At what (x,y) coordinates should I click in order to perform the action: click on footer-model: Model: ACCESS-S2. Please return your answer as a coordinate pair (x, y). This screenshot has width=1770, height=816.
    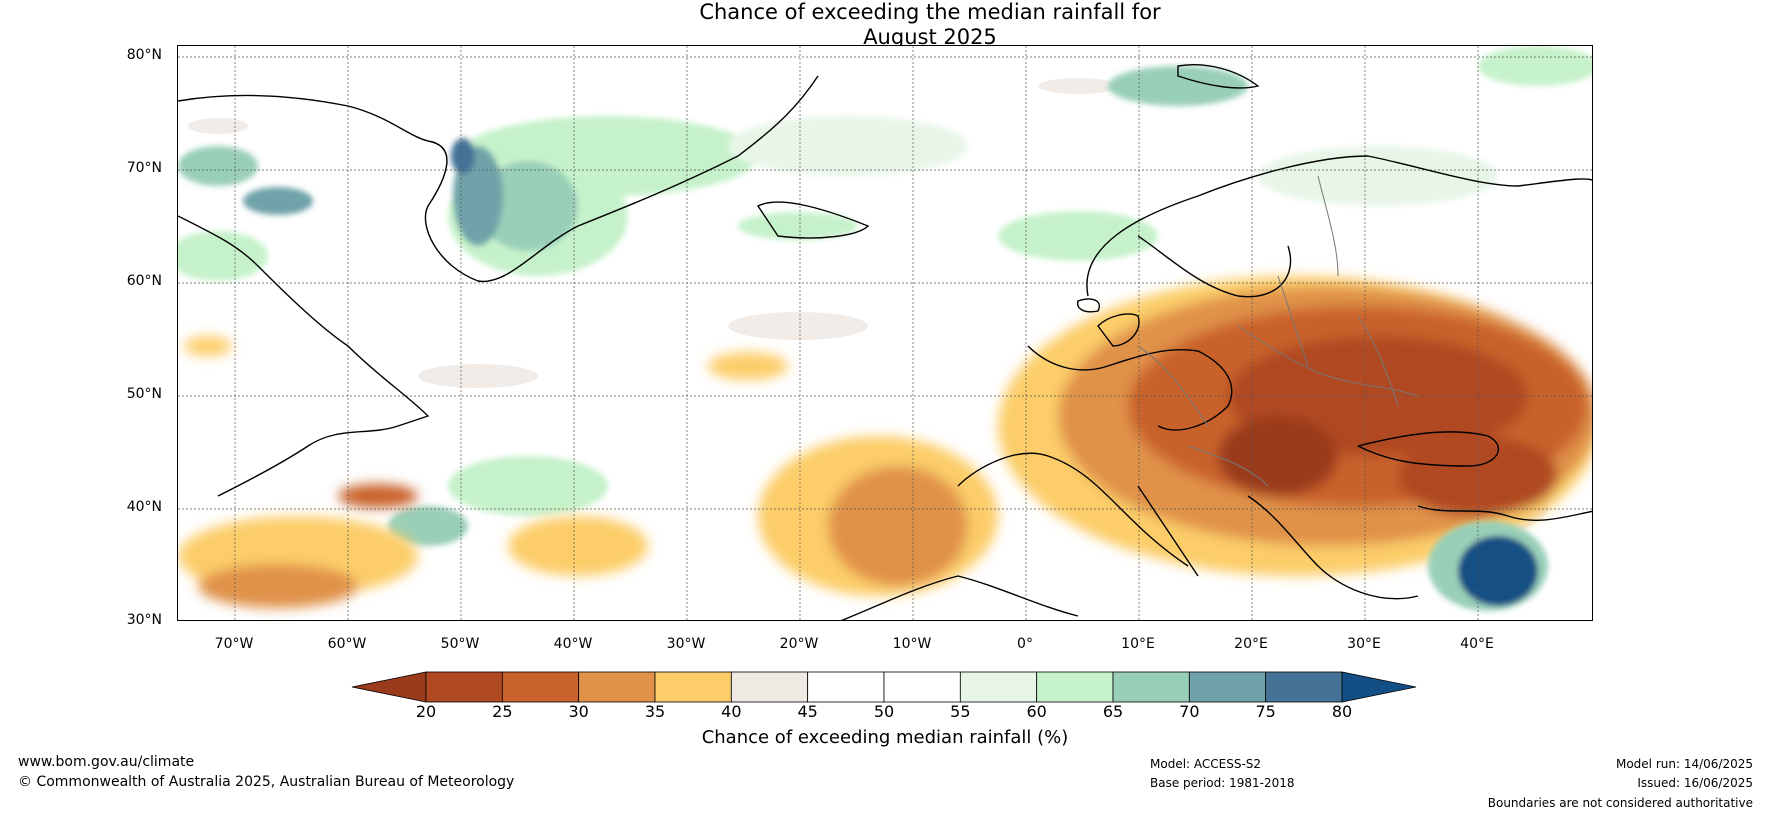
    Looking at the image, I should click on (1206, 764).